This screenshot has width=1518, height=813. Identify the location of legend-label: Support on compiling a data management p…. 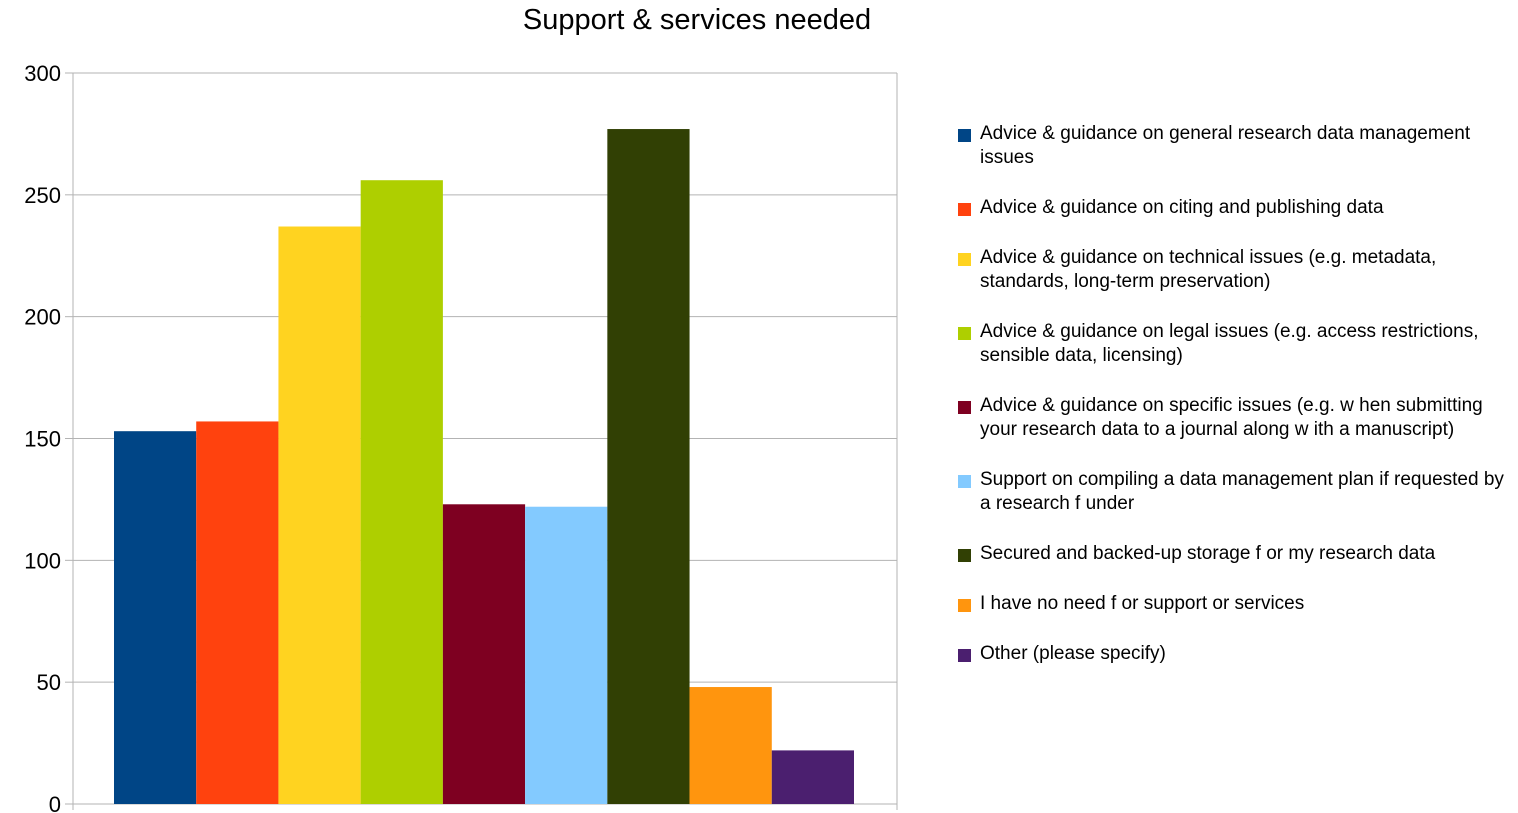
(1242, 491).